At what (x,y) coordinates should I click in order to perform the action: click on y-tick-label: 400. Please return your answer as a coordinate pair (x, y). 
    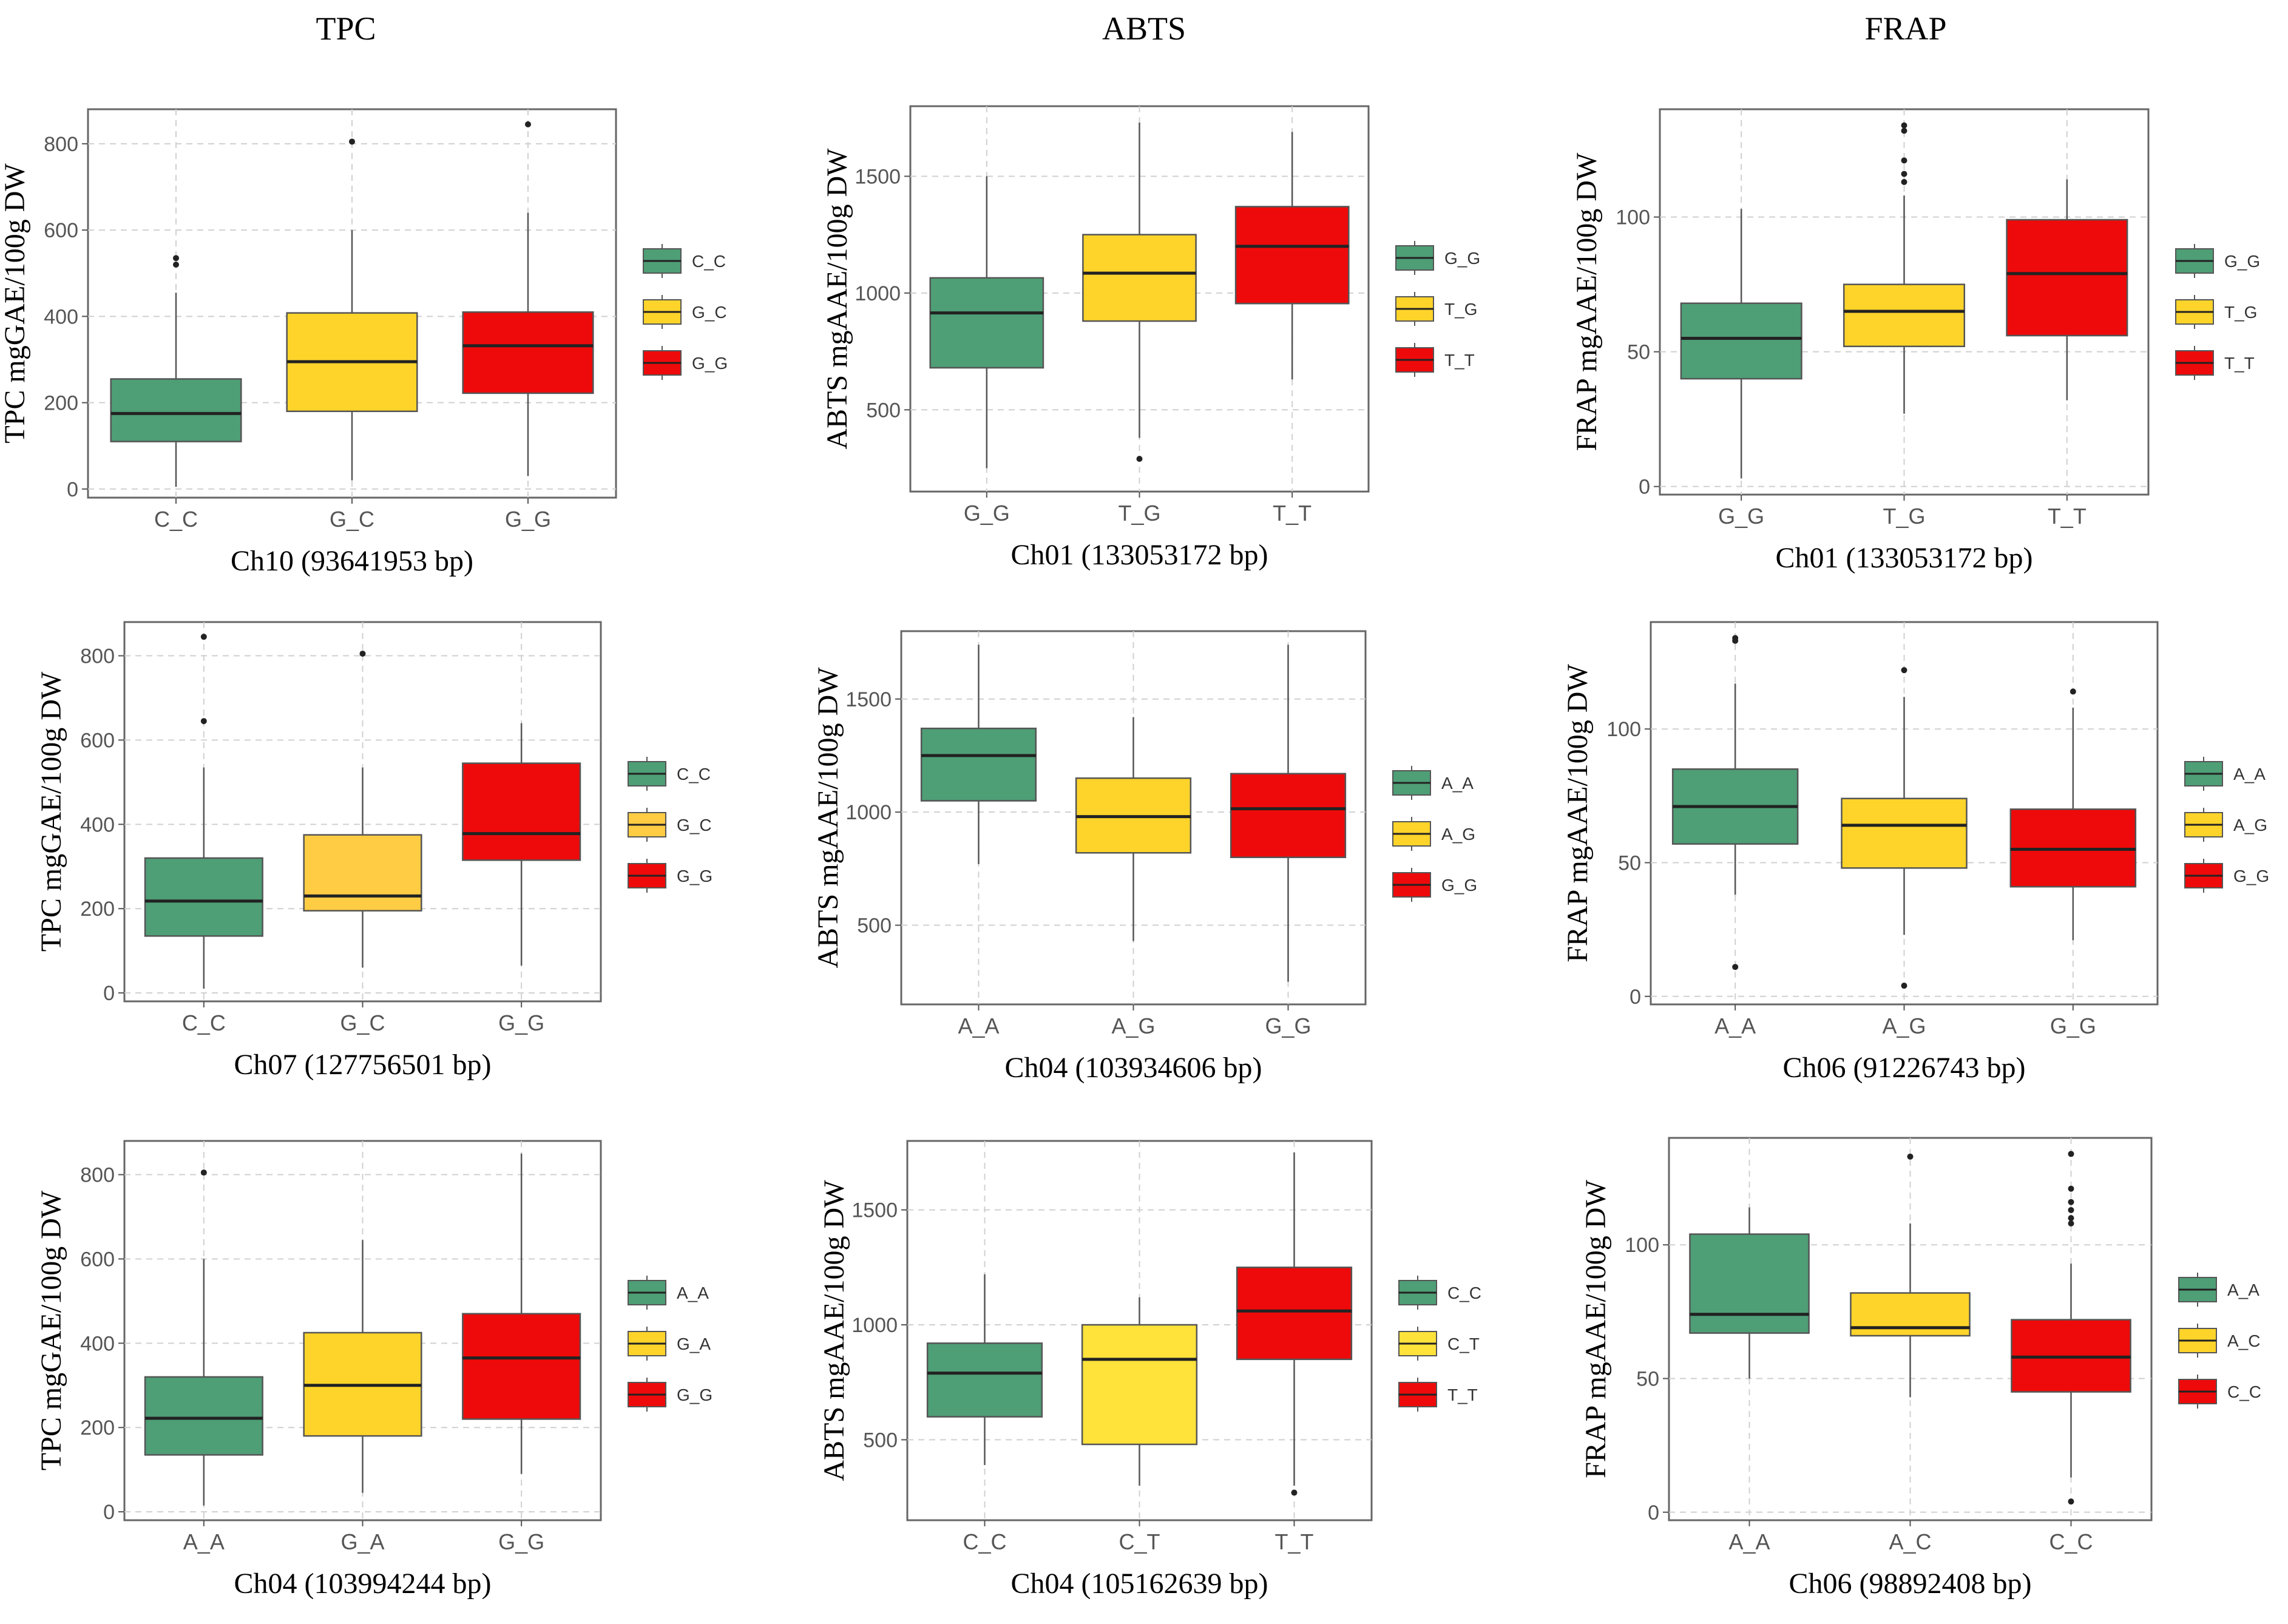
    Looking at the image, I should click on (97, 1343).